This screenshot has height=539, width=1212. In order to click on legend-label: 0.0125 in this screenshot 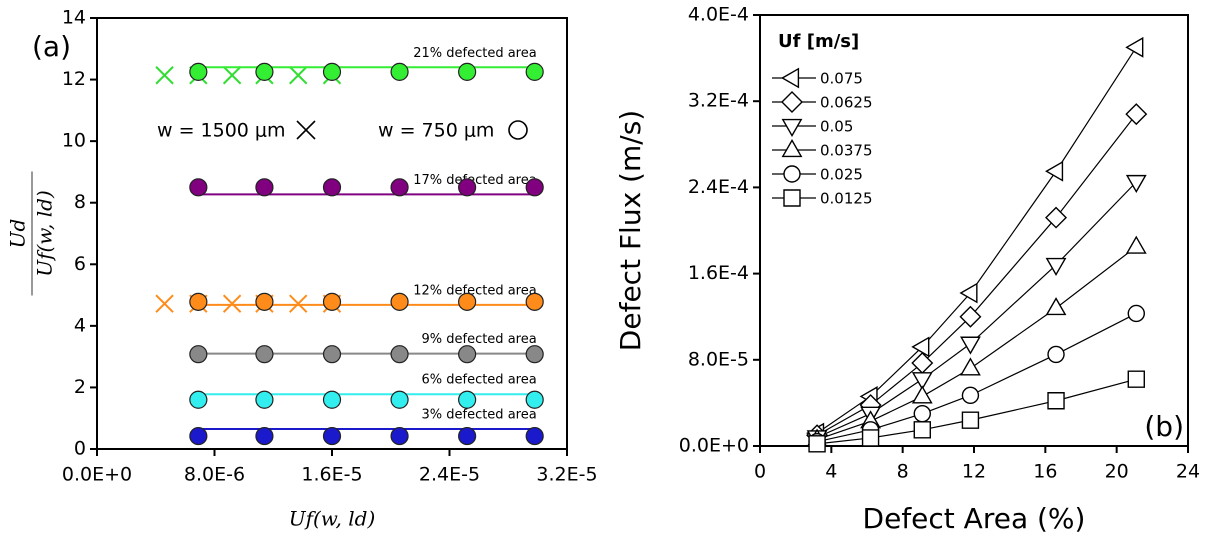, I will do `click(846, 199)`.